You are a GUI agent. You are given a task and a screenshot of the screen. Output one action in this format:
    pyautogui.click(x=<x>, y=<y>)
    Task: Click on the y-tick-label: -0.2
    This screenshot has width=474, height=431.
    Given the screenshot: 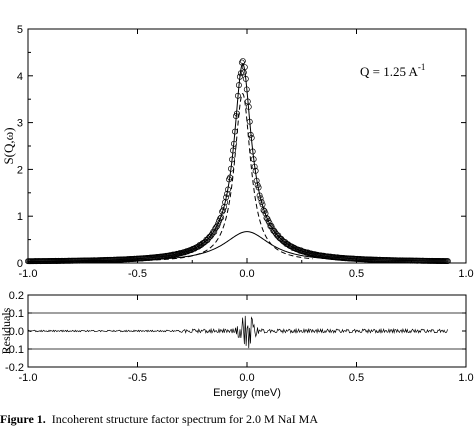 What is the action you would take?
    pyautogui.click(x=14, y=368)
    